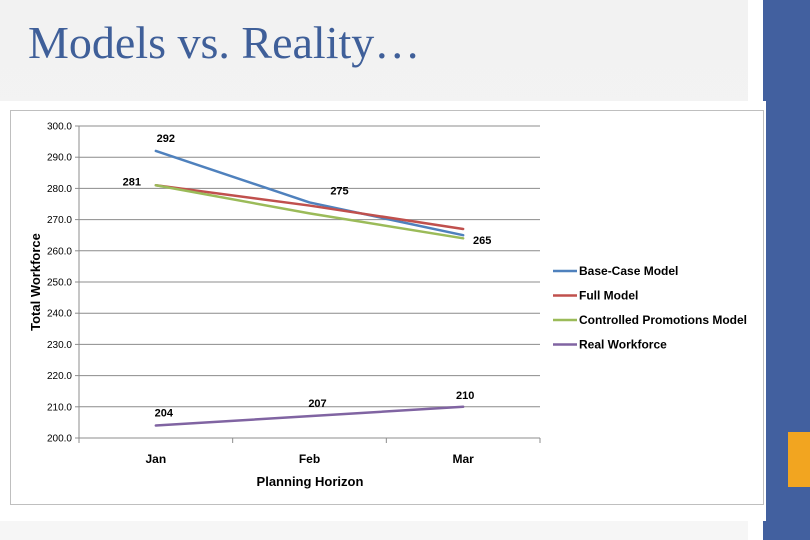  What do you see at coordinates (59, 314) in the screenshot?
I see `y-tick-label: 240.0` at bounding box center [59, 314].